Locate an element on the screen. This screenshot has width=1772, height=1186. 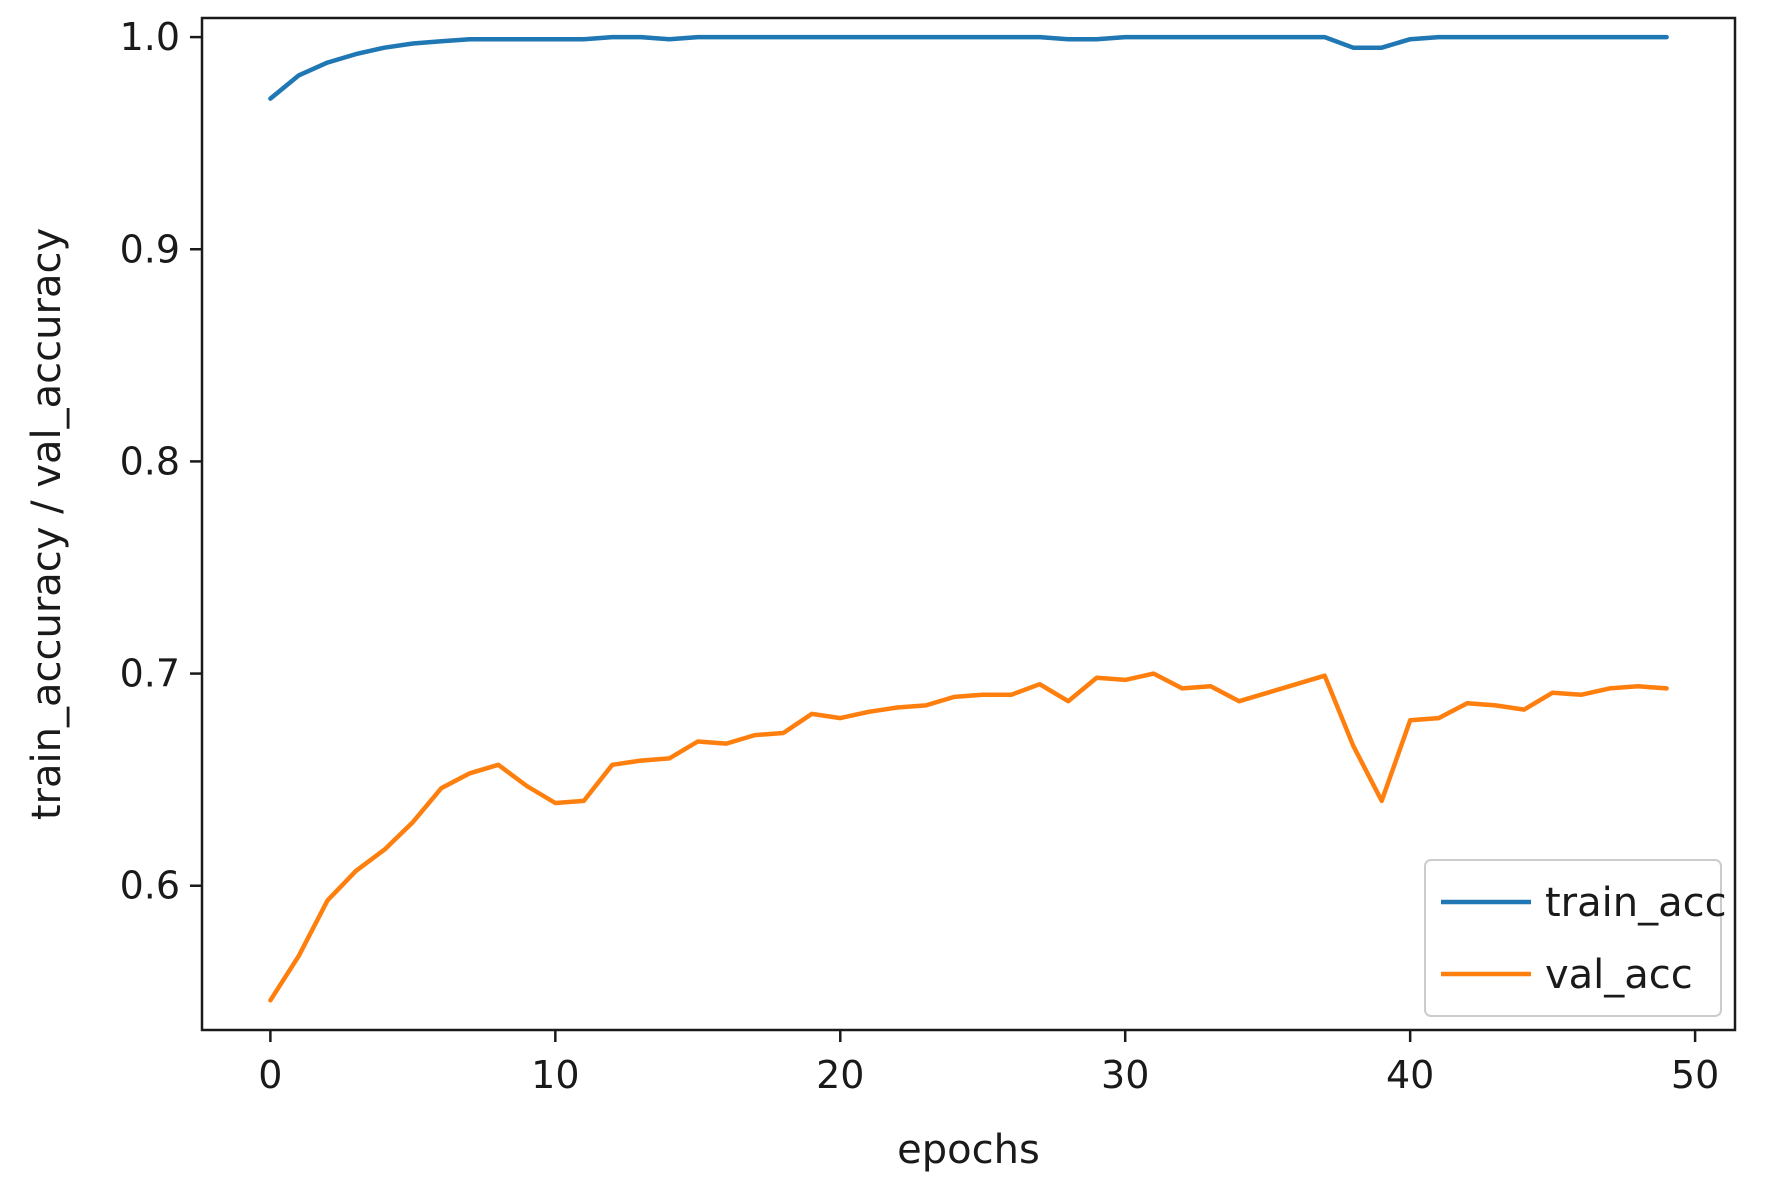
legend: train_acc val_acc is located at coordinates (1575, 938).